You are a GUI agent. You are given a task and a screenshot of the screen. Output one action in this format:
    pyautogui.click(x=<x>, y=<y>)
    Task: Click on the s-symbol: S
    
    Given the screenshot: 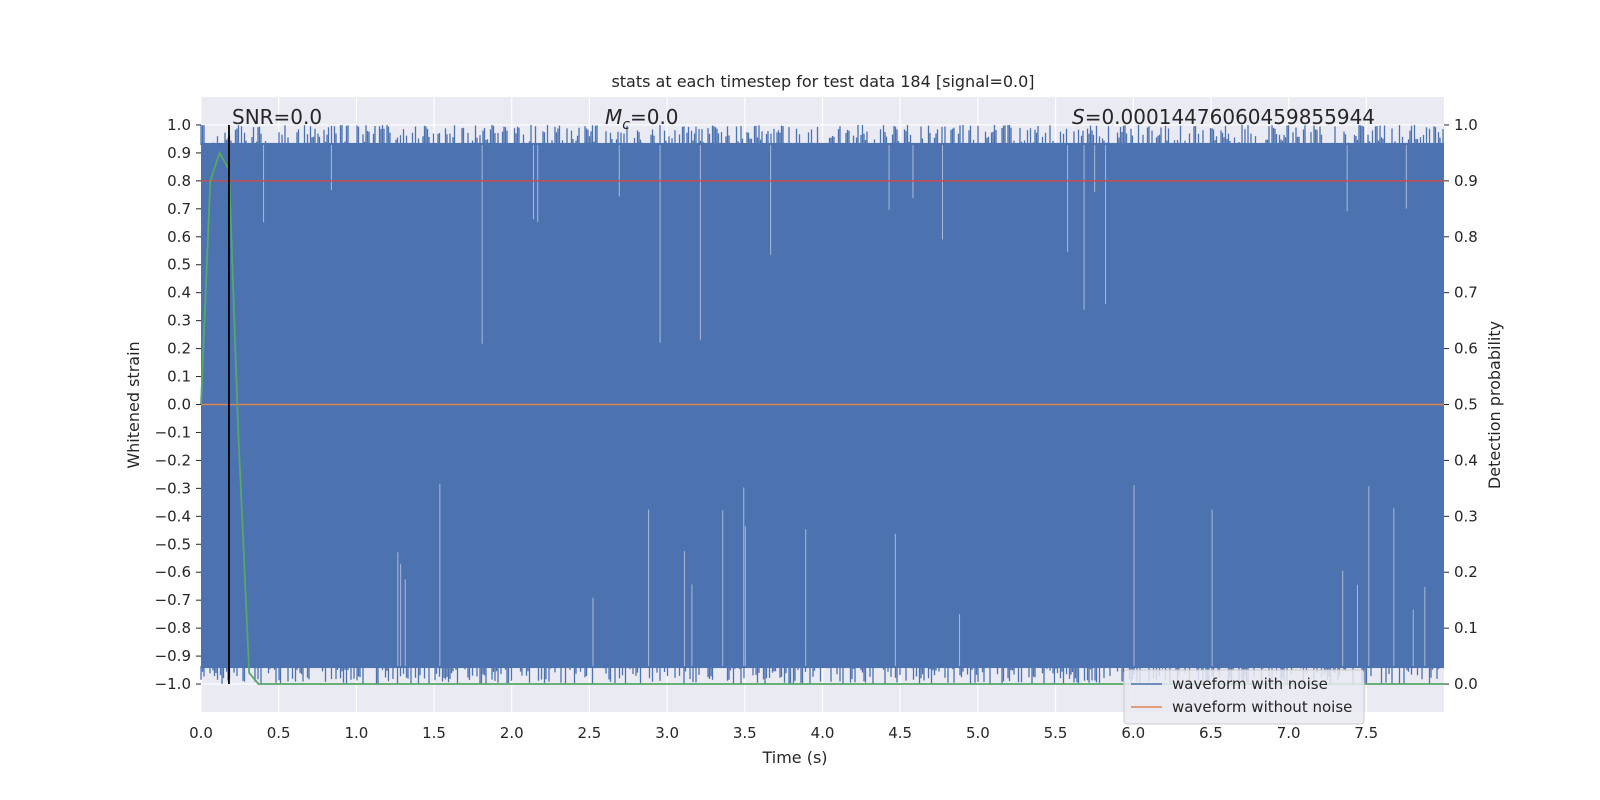 What is the action you would take?
    pyautogui.click(x=1078, y=117)
    